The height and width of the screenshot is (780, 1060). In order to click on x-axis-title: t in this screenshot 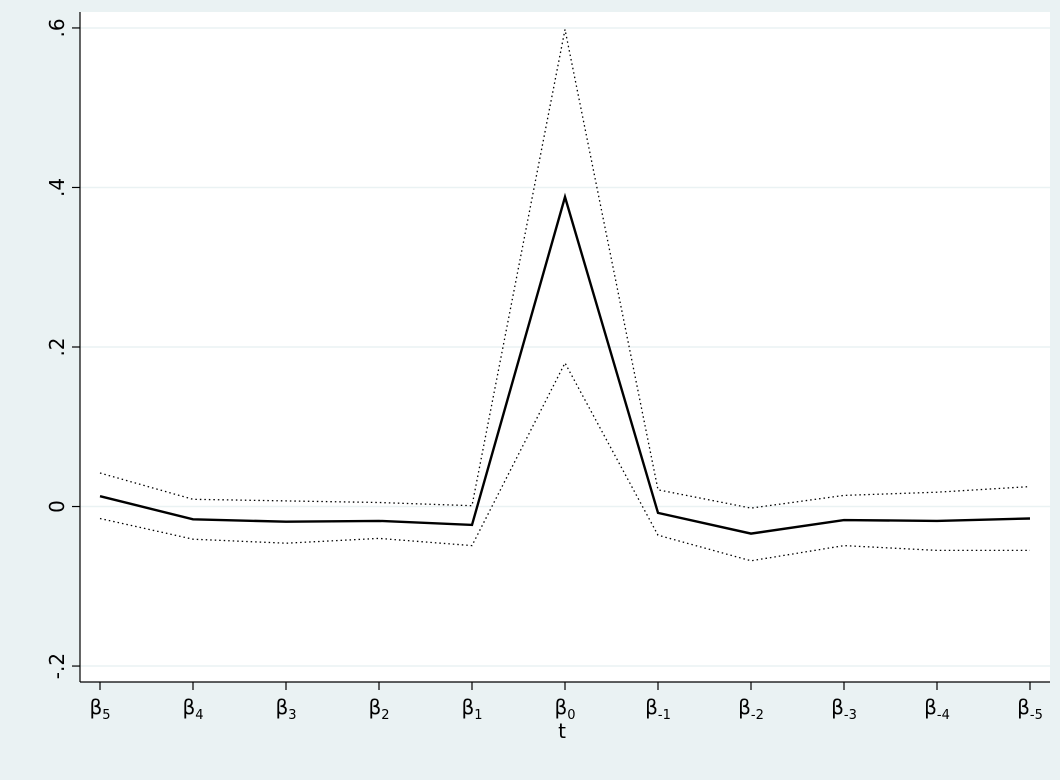, I will do `click(562, 731)`.